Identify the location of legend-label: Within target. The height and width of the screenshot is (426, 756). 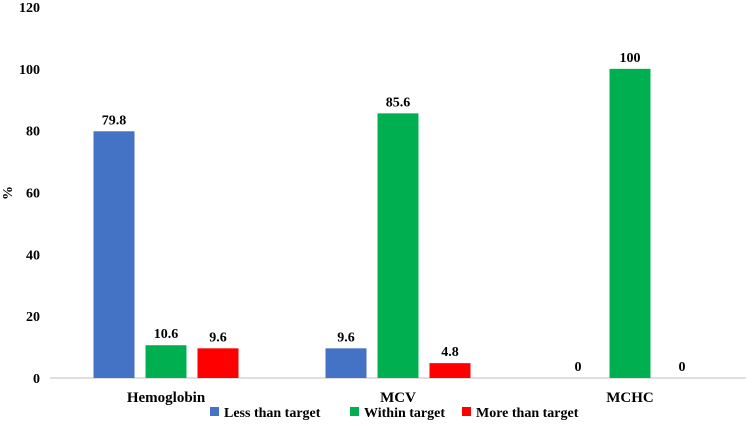
(404, 413).